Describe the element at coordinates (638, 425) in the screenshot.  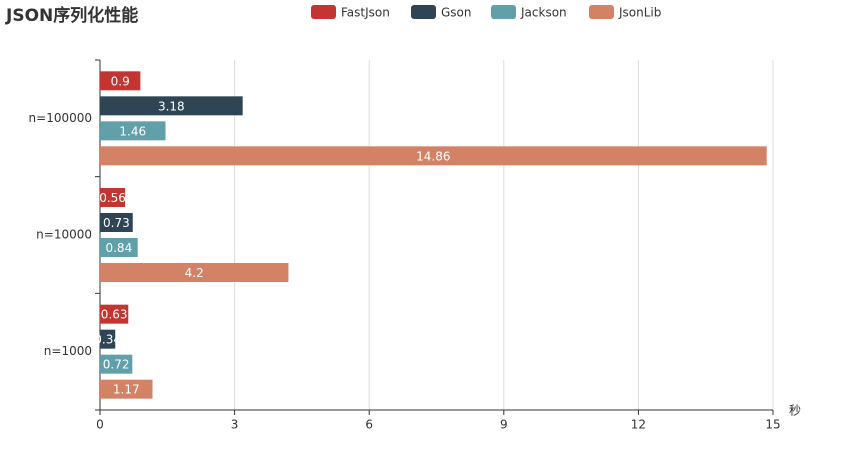
I see `x-tick-label: 12` at that location.